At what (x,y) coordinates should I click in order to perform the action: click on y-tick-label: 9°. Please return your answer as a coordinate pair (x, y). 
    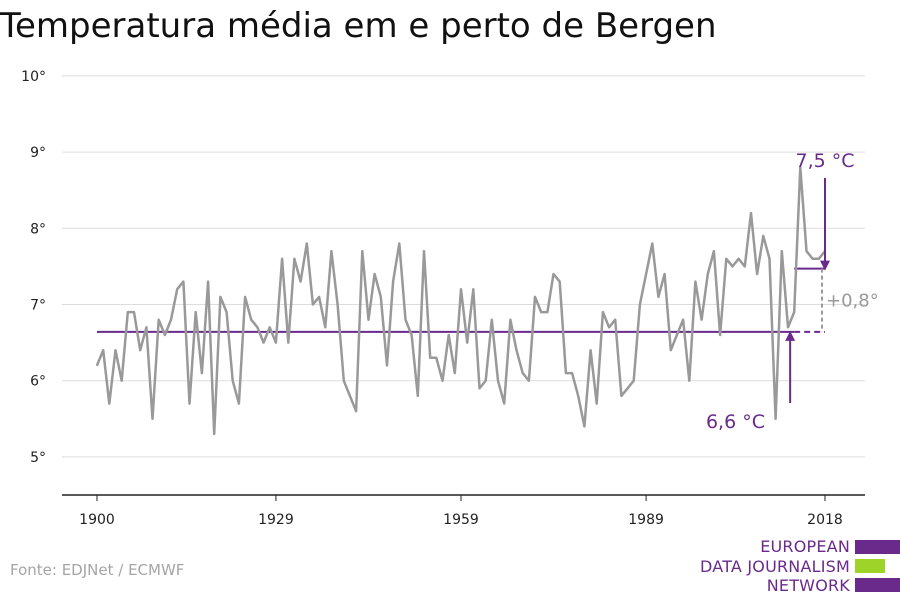
    Looking at the image, I should click on (38, 153).